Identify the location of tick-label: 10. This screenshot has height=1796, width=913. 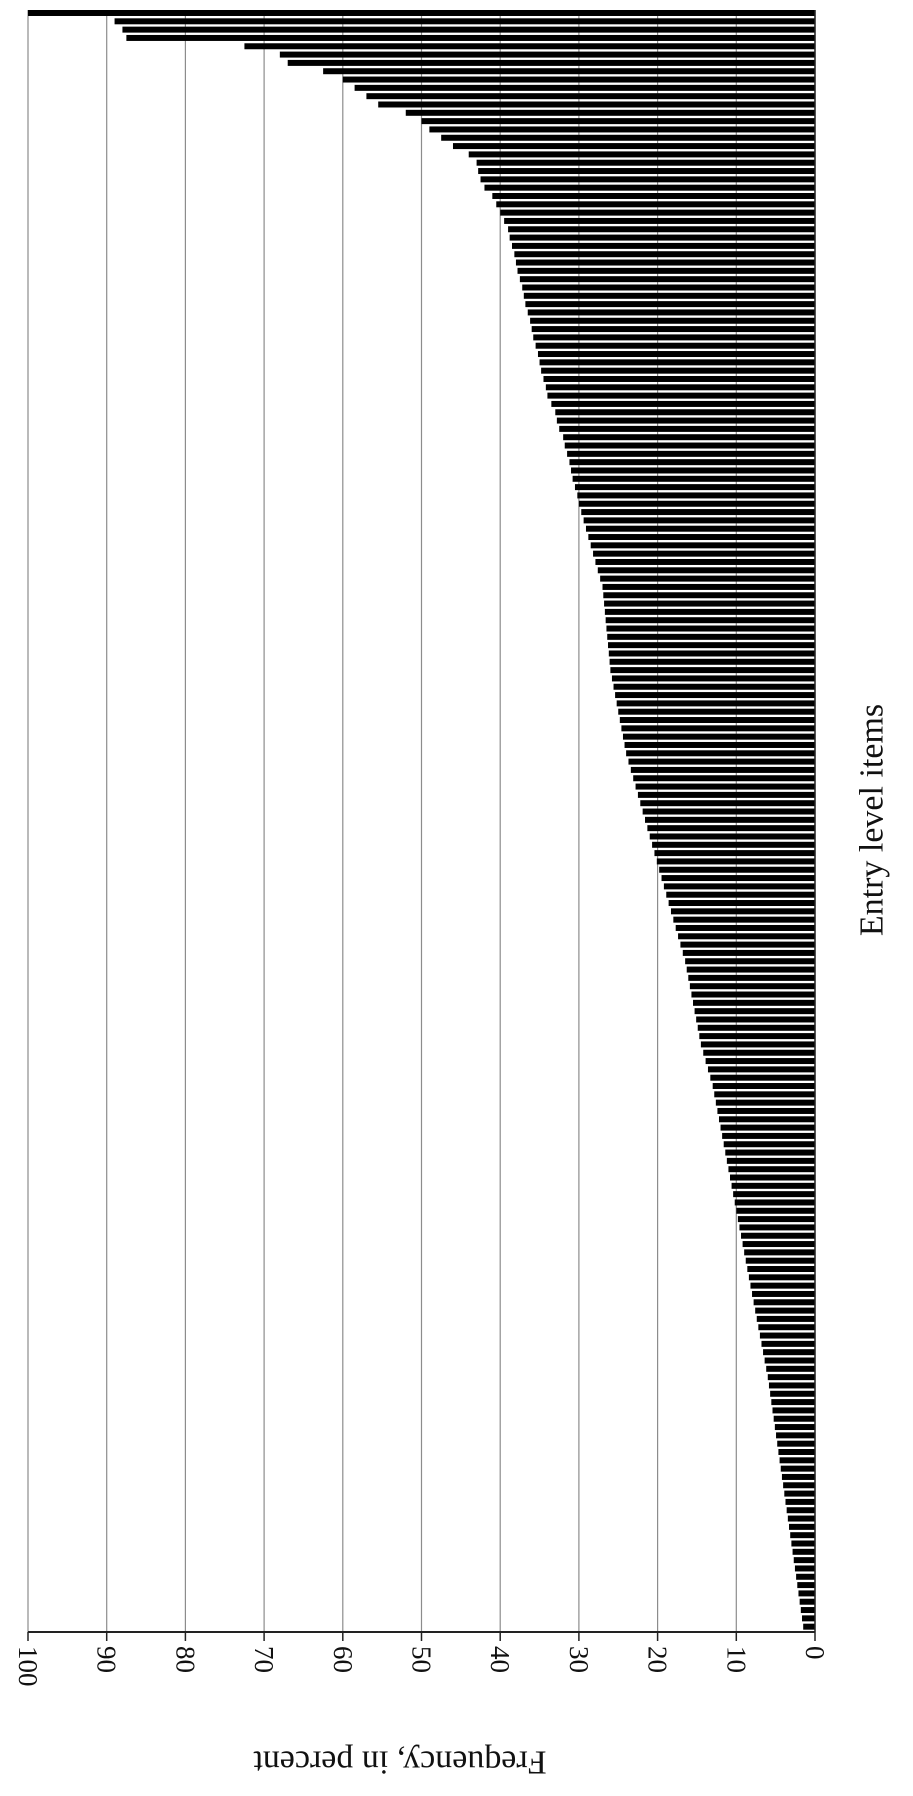
(736, 1659).